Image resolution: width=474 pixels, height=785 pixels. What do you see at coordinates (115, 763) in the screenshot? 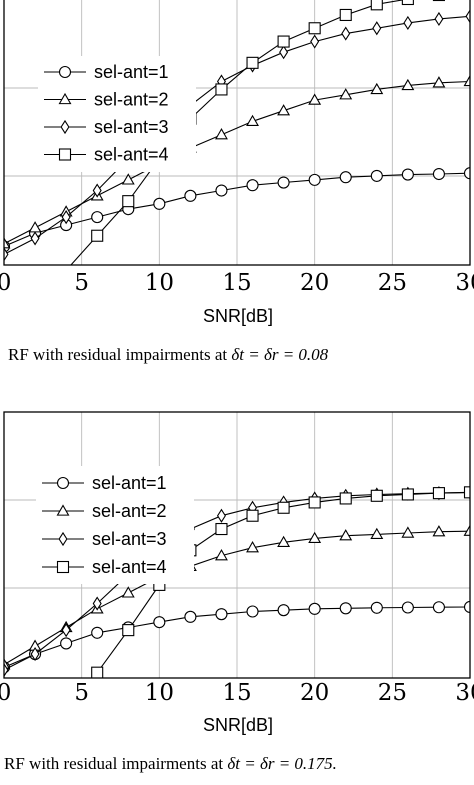
I see `caption-text: RF with residual impairments at` at bounding box center [115, 763].